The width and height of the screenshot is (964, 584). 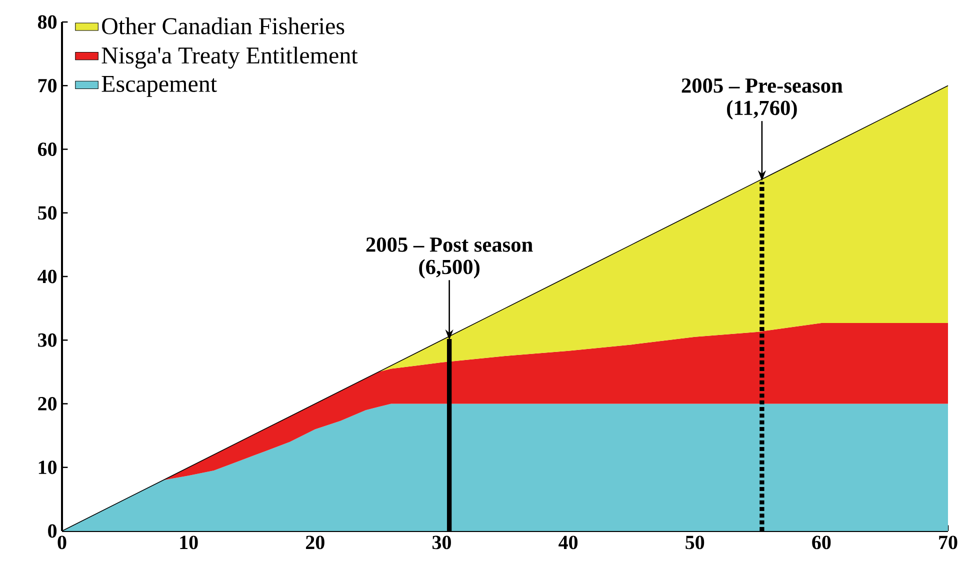 I want to click on x-tick-label: 60, so click(x=821, y=543).